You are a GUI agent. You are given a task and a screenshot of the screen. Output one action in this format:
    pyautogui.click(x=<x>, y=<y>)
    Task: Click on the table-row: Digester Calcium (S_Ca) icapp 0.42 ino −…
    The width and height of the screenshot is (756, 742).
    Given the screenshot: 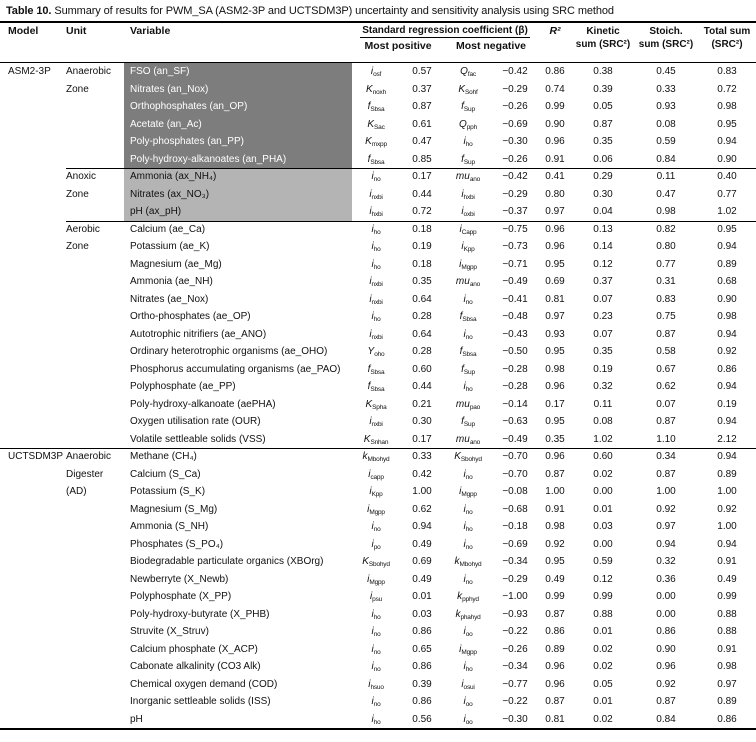 What is the action you would take?
    pyautogui.click(x=378, y=475)
    